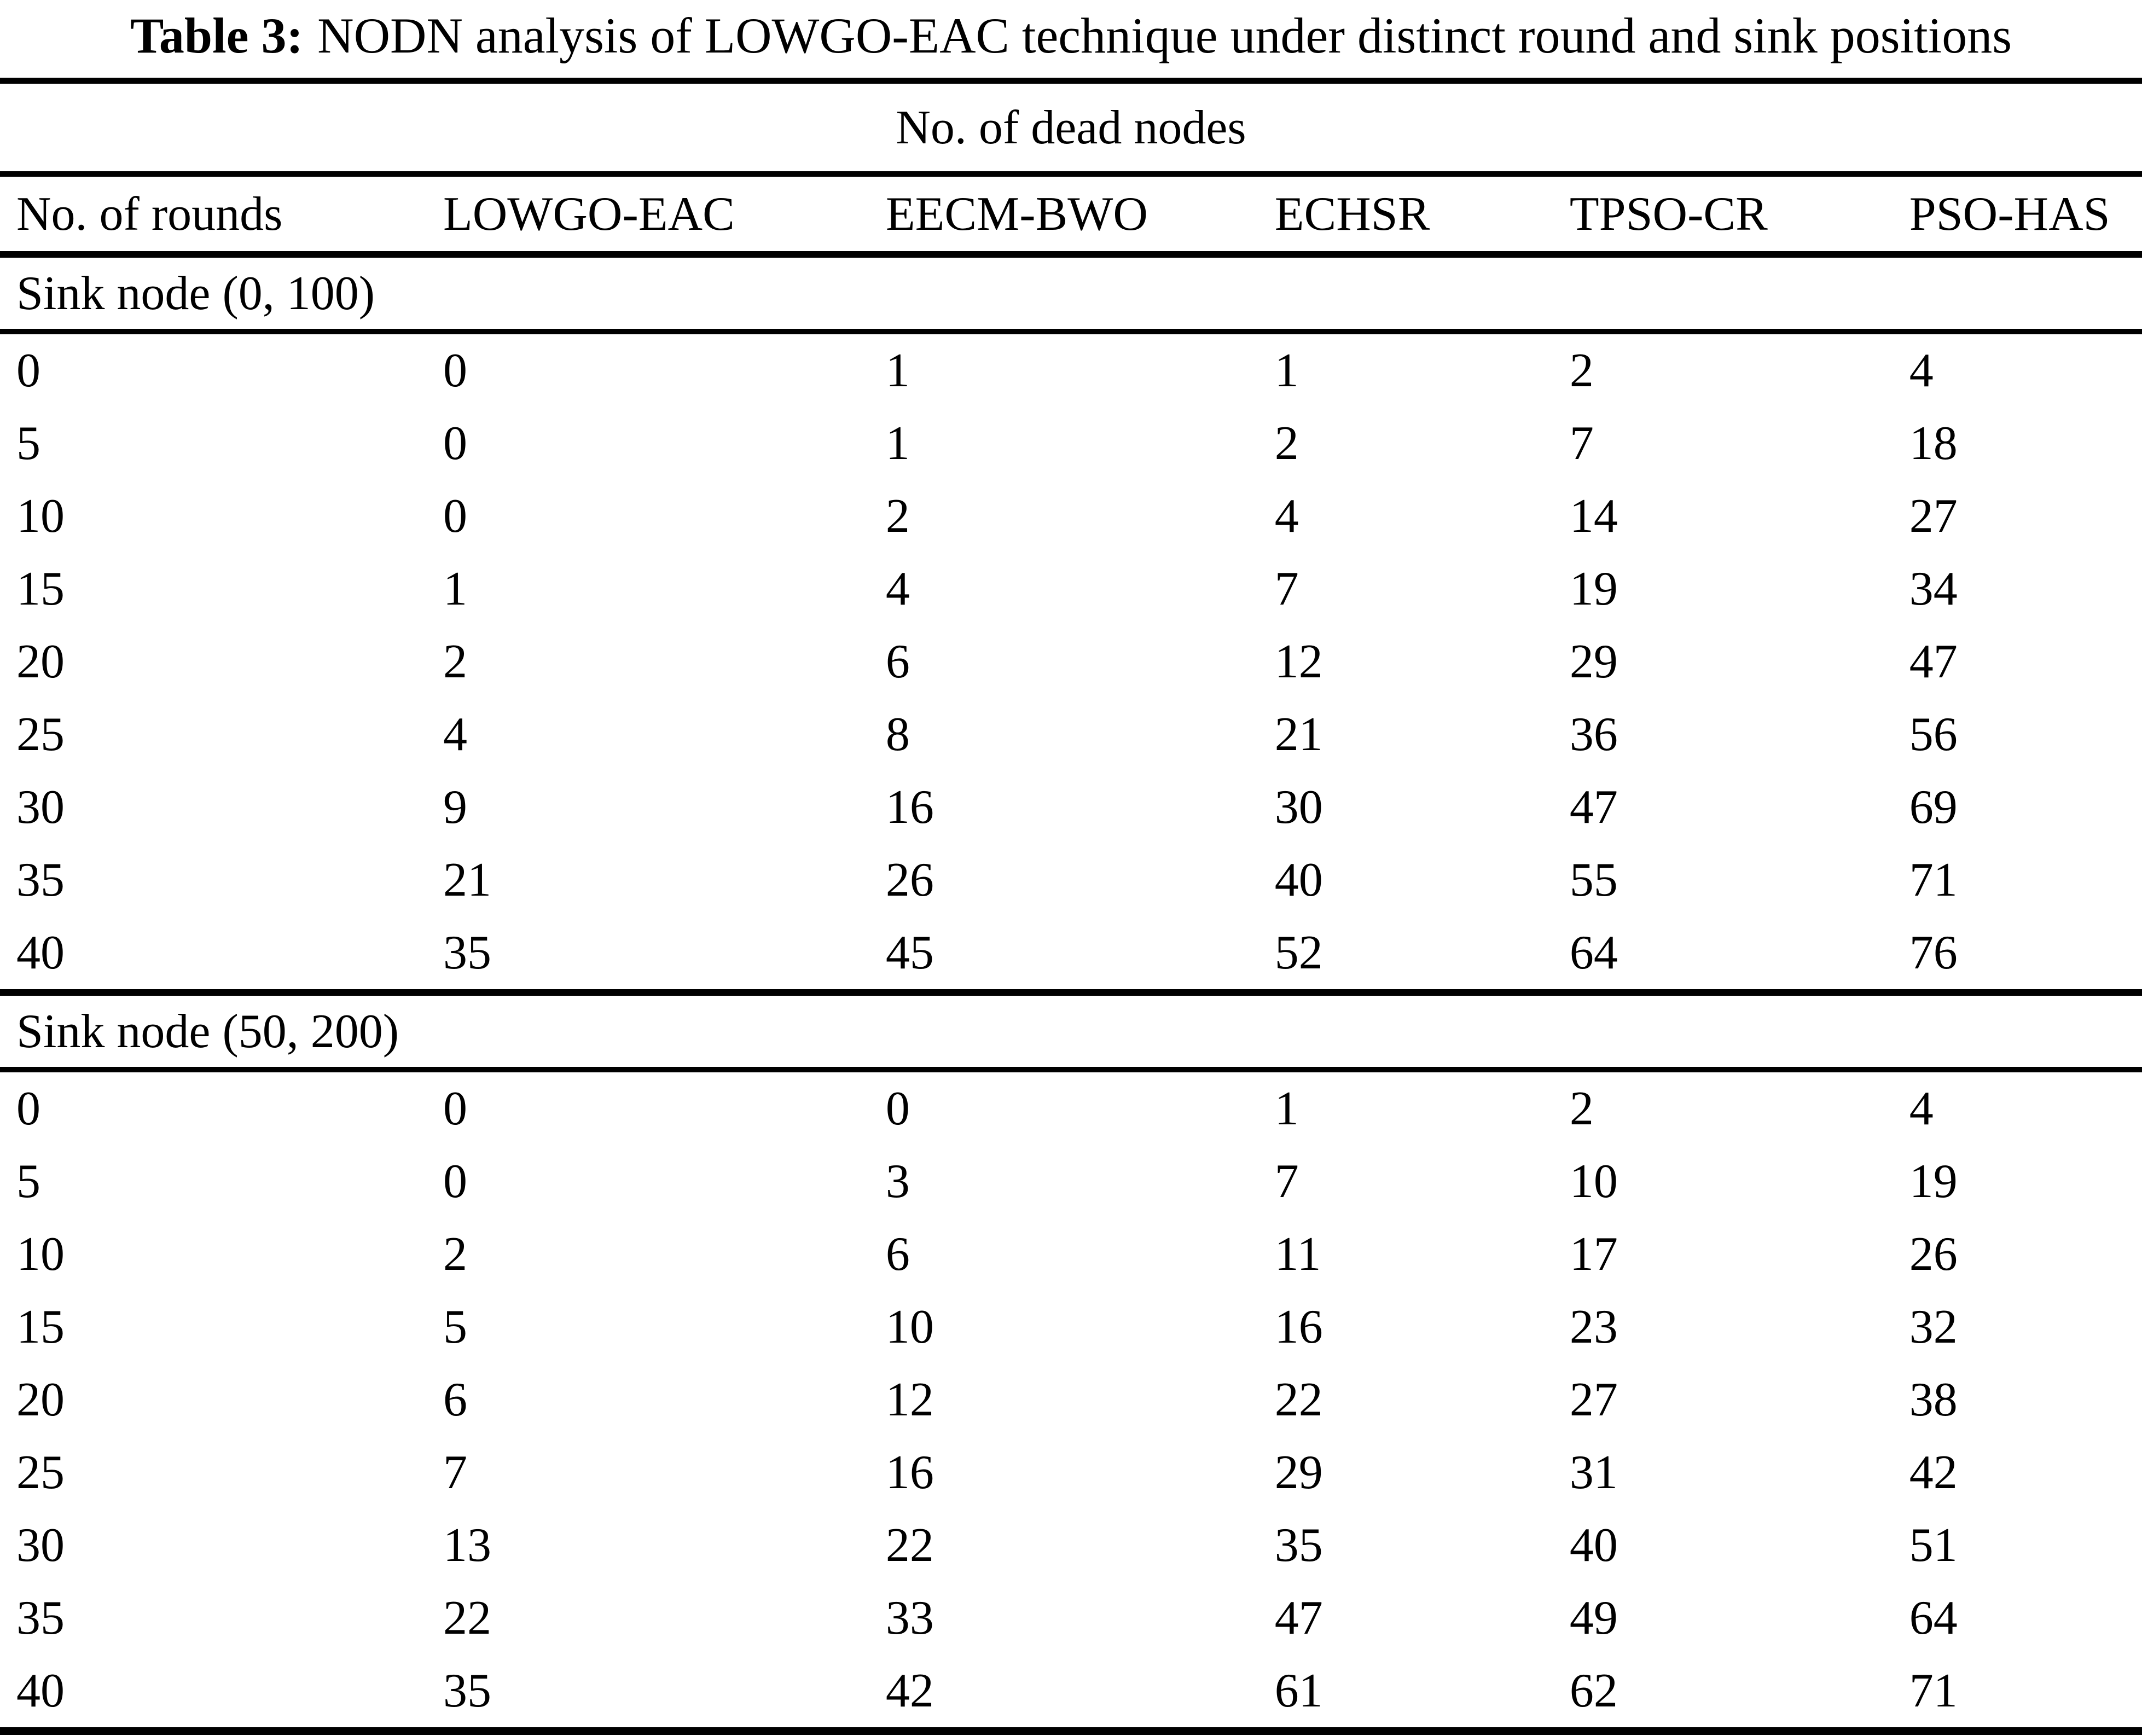 The width and height of the screenshot is (2142, 1736). I want to click on value-cell: 71, so click(1933, 881).